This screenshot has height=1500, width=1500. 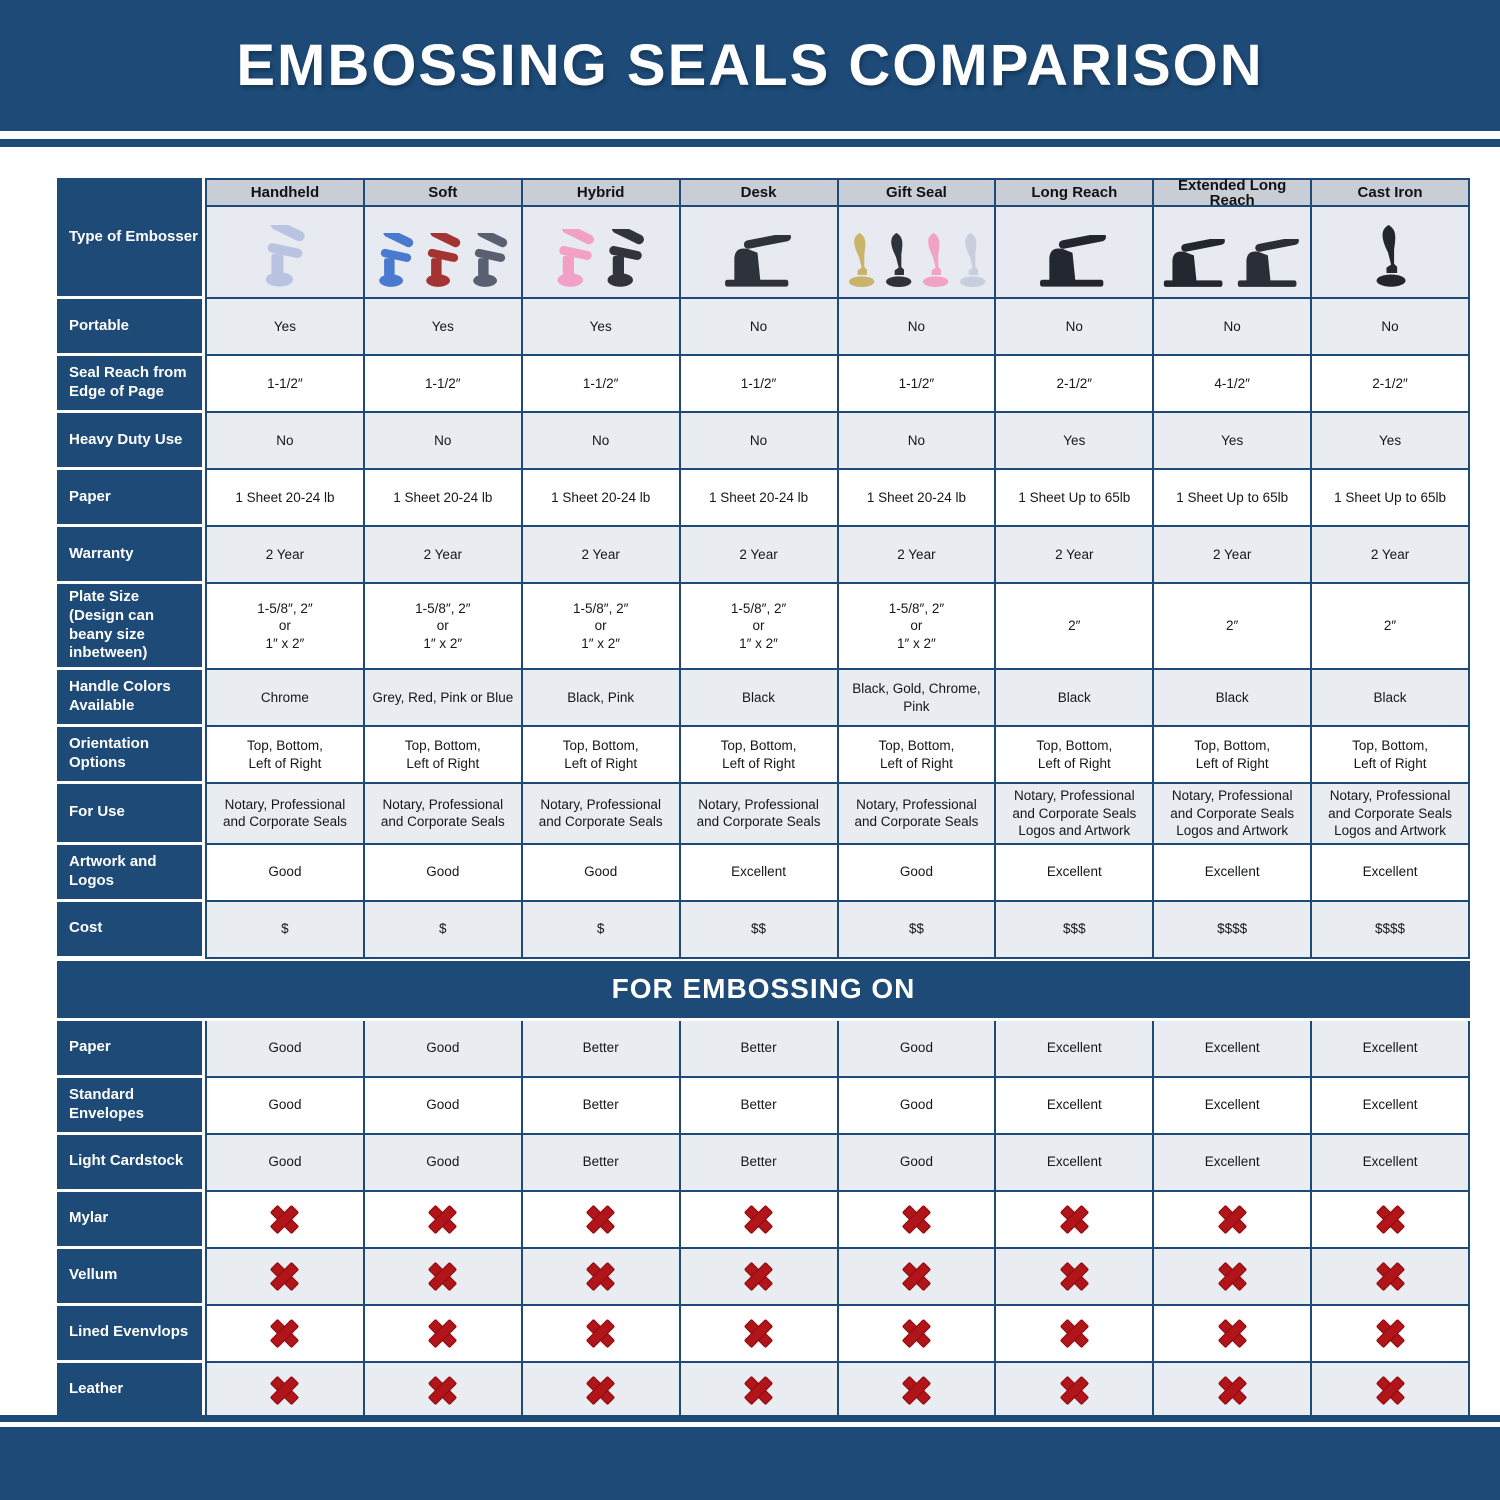 I want to click on row-label: Cost, so click(x=131, y=930).